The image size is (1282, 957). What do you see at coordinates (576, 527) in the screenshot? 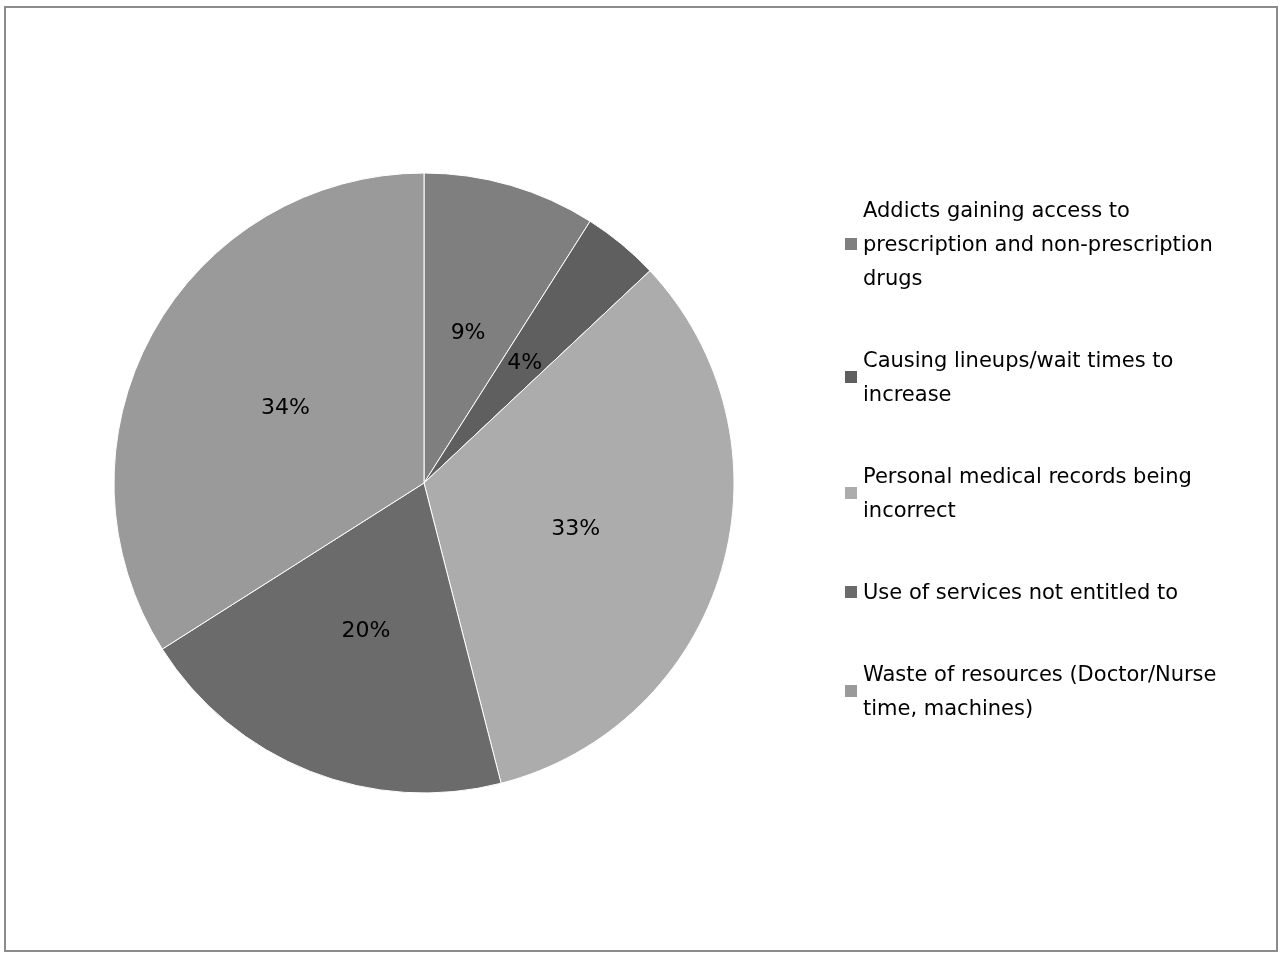
I see `data-label: 33%` at bounding box center [576, 527].